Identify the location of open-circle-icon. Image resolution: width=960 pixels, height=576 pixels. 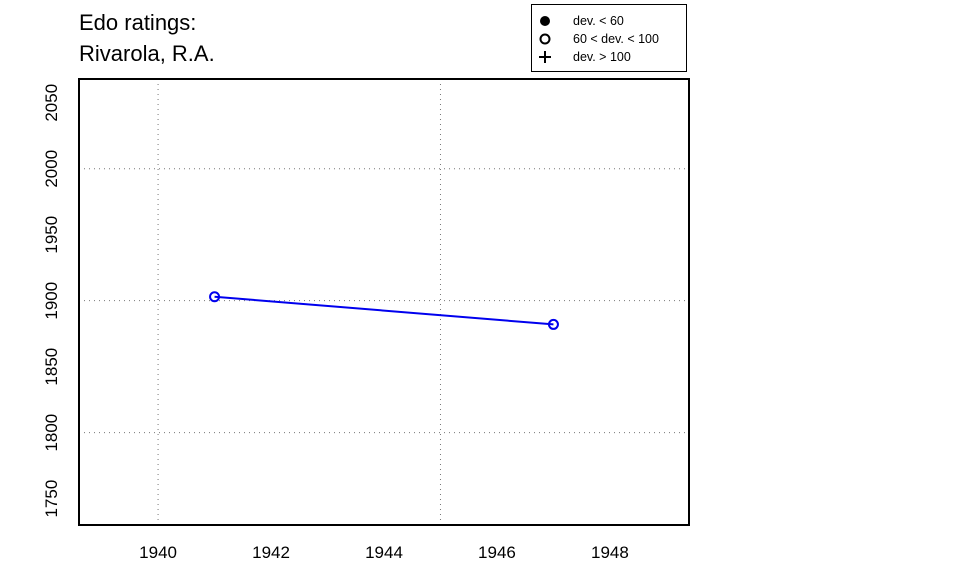
(545, 39).